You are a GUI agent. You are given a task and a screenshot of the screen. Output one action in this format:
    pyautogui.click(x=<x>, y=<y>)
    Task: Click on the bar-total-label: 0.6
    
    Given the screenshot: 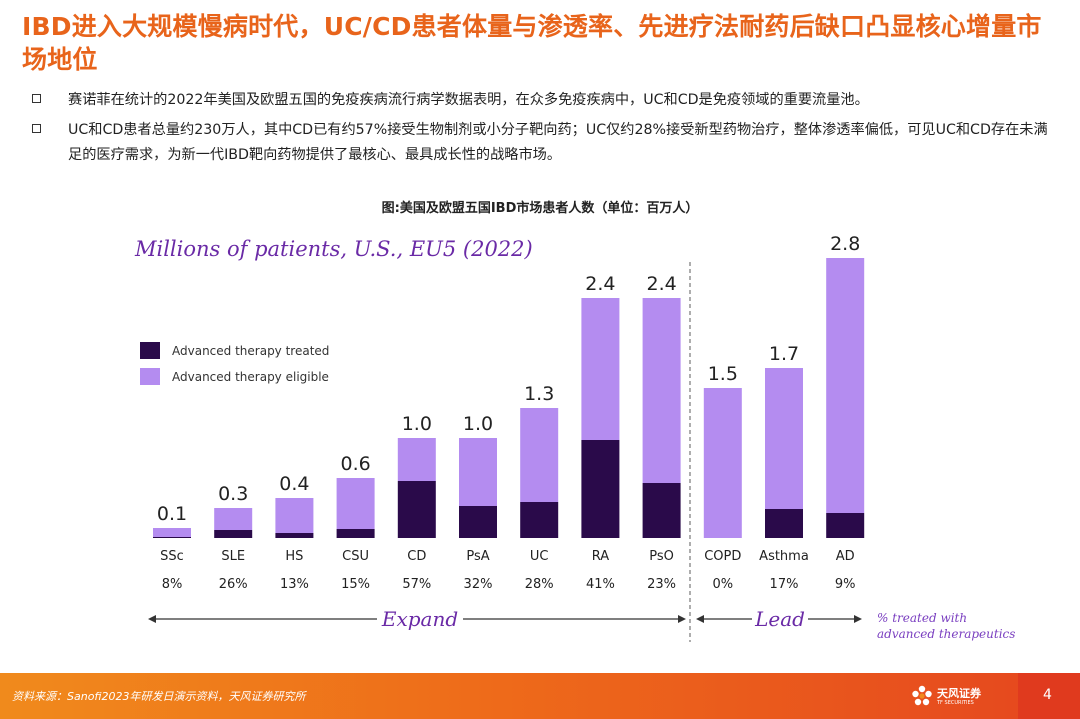 What is the action you would take?
    pyautogui.click(x=355, y=464)
    